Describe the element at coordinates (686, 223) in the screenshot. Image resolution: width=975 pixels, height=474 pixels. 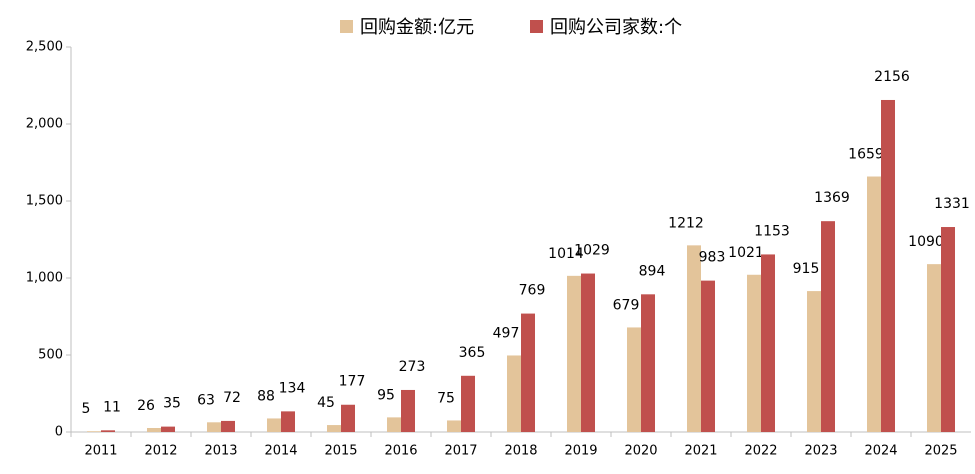
I see `value-label: 1212` at that location.